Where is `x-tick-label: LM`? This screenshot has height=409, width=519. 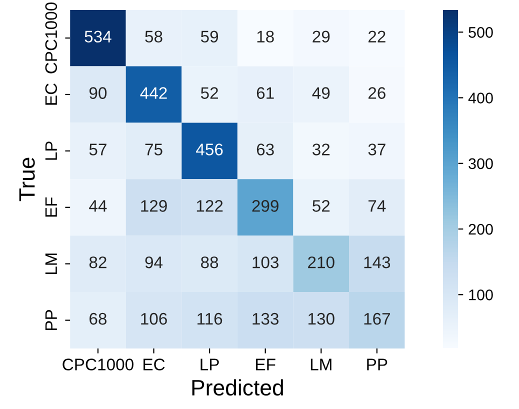
x-tick-label: LM is located at coordinates (321, 364).